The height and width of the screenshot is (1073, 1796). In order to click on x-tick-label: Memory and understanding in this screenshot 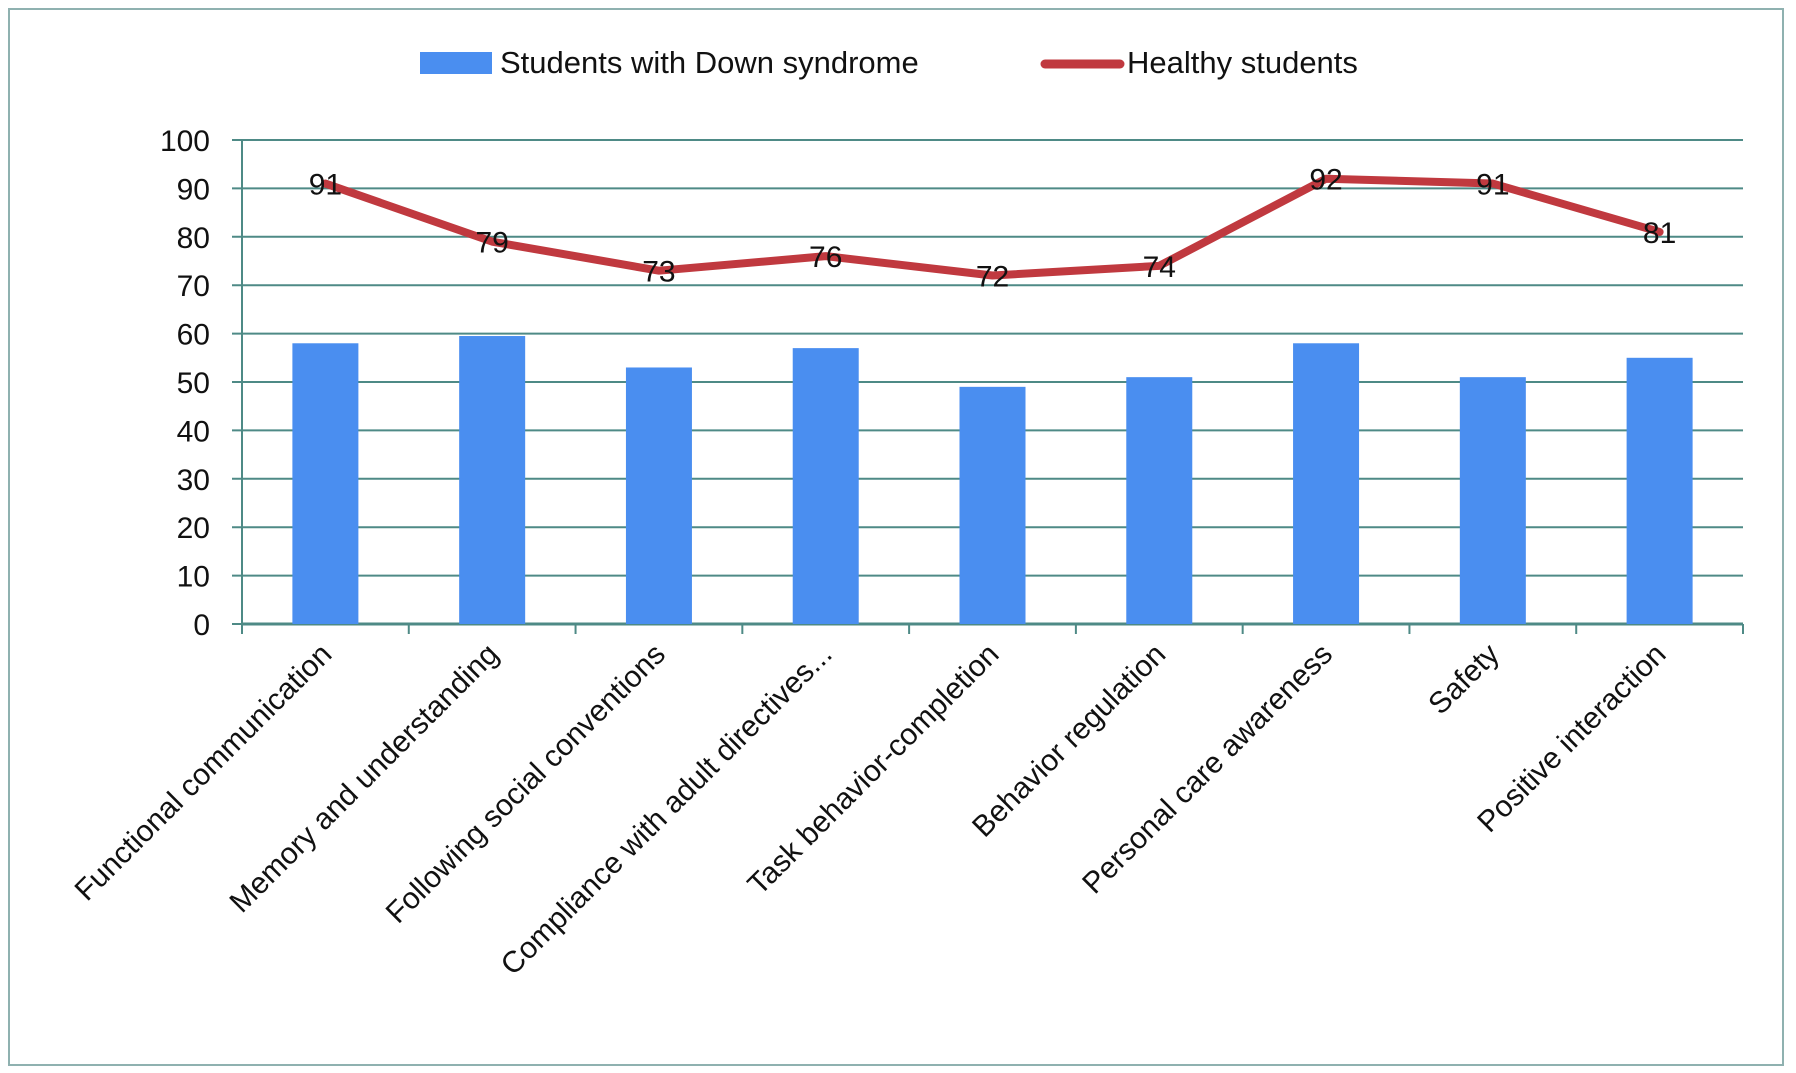, I will do `click(365, 779)`.